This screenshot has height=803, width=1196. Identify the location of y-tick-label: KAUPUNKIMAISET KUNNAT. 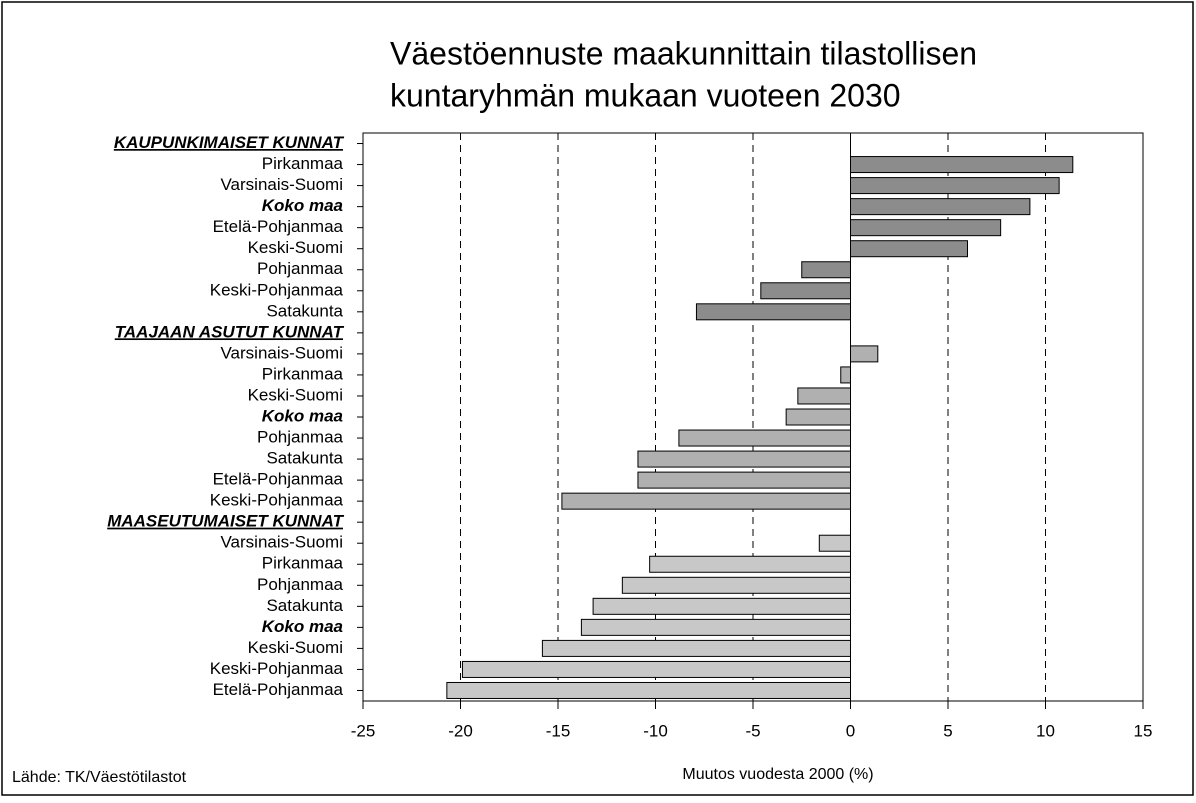
(229, 142).